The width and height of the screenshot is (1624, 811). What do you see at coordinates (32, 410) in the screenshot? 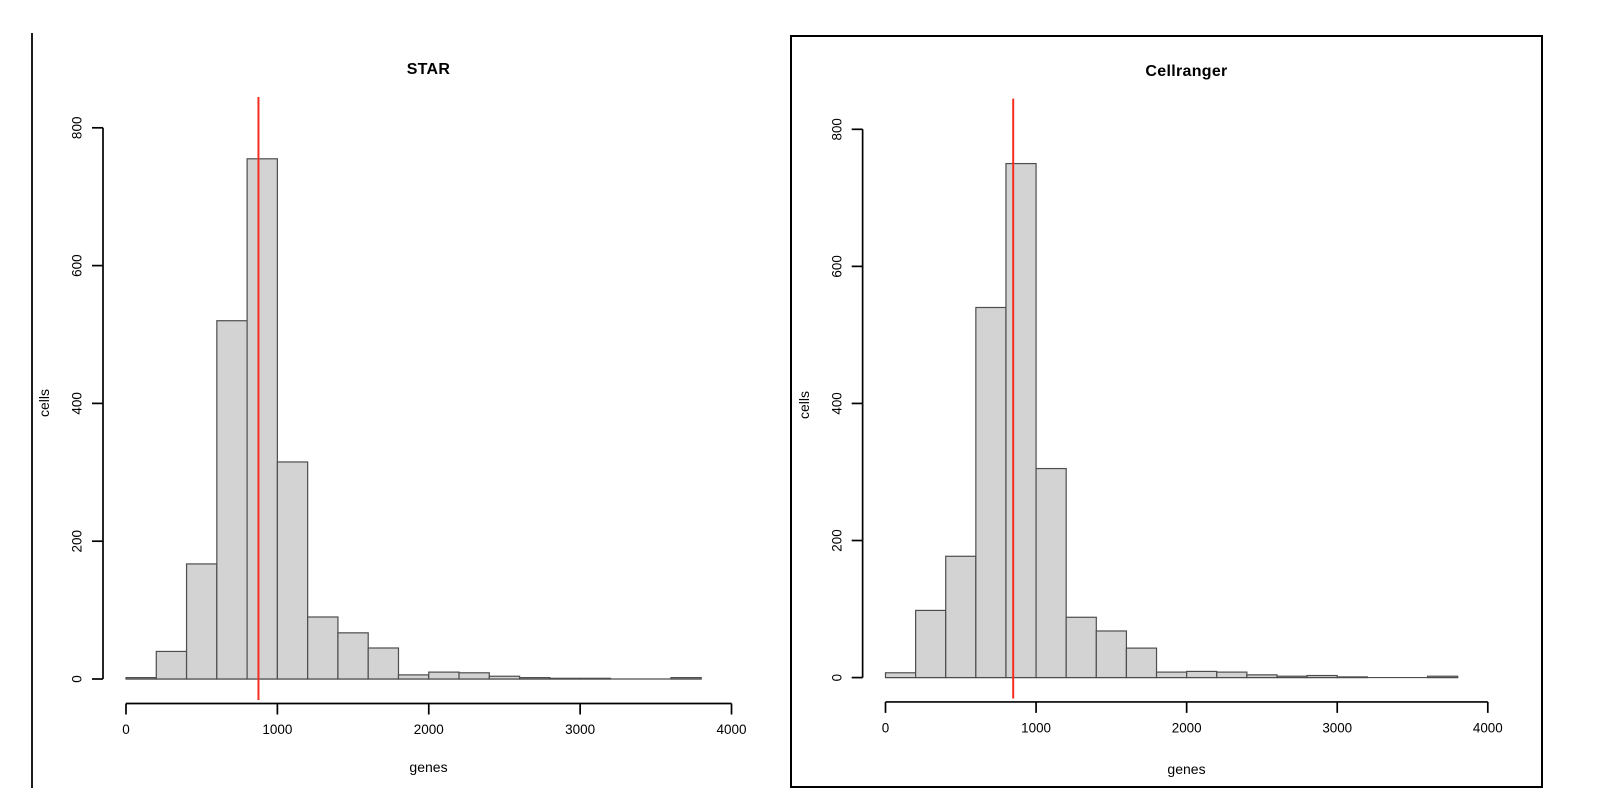
I see `left-figure-edge-line` at bounding box center [32, 410].